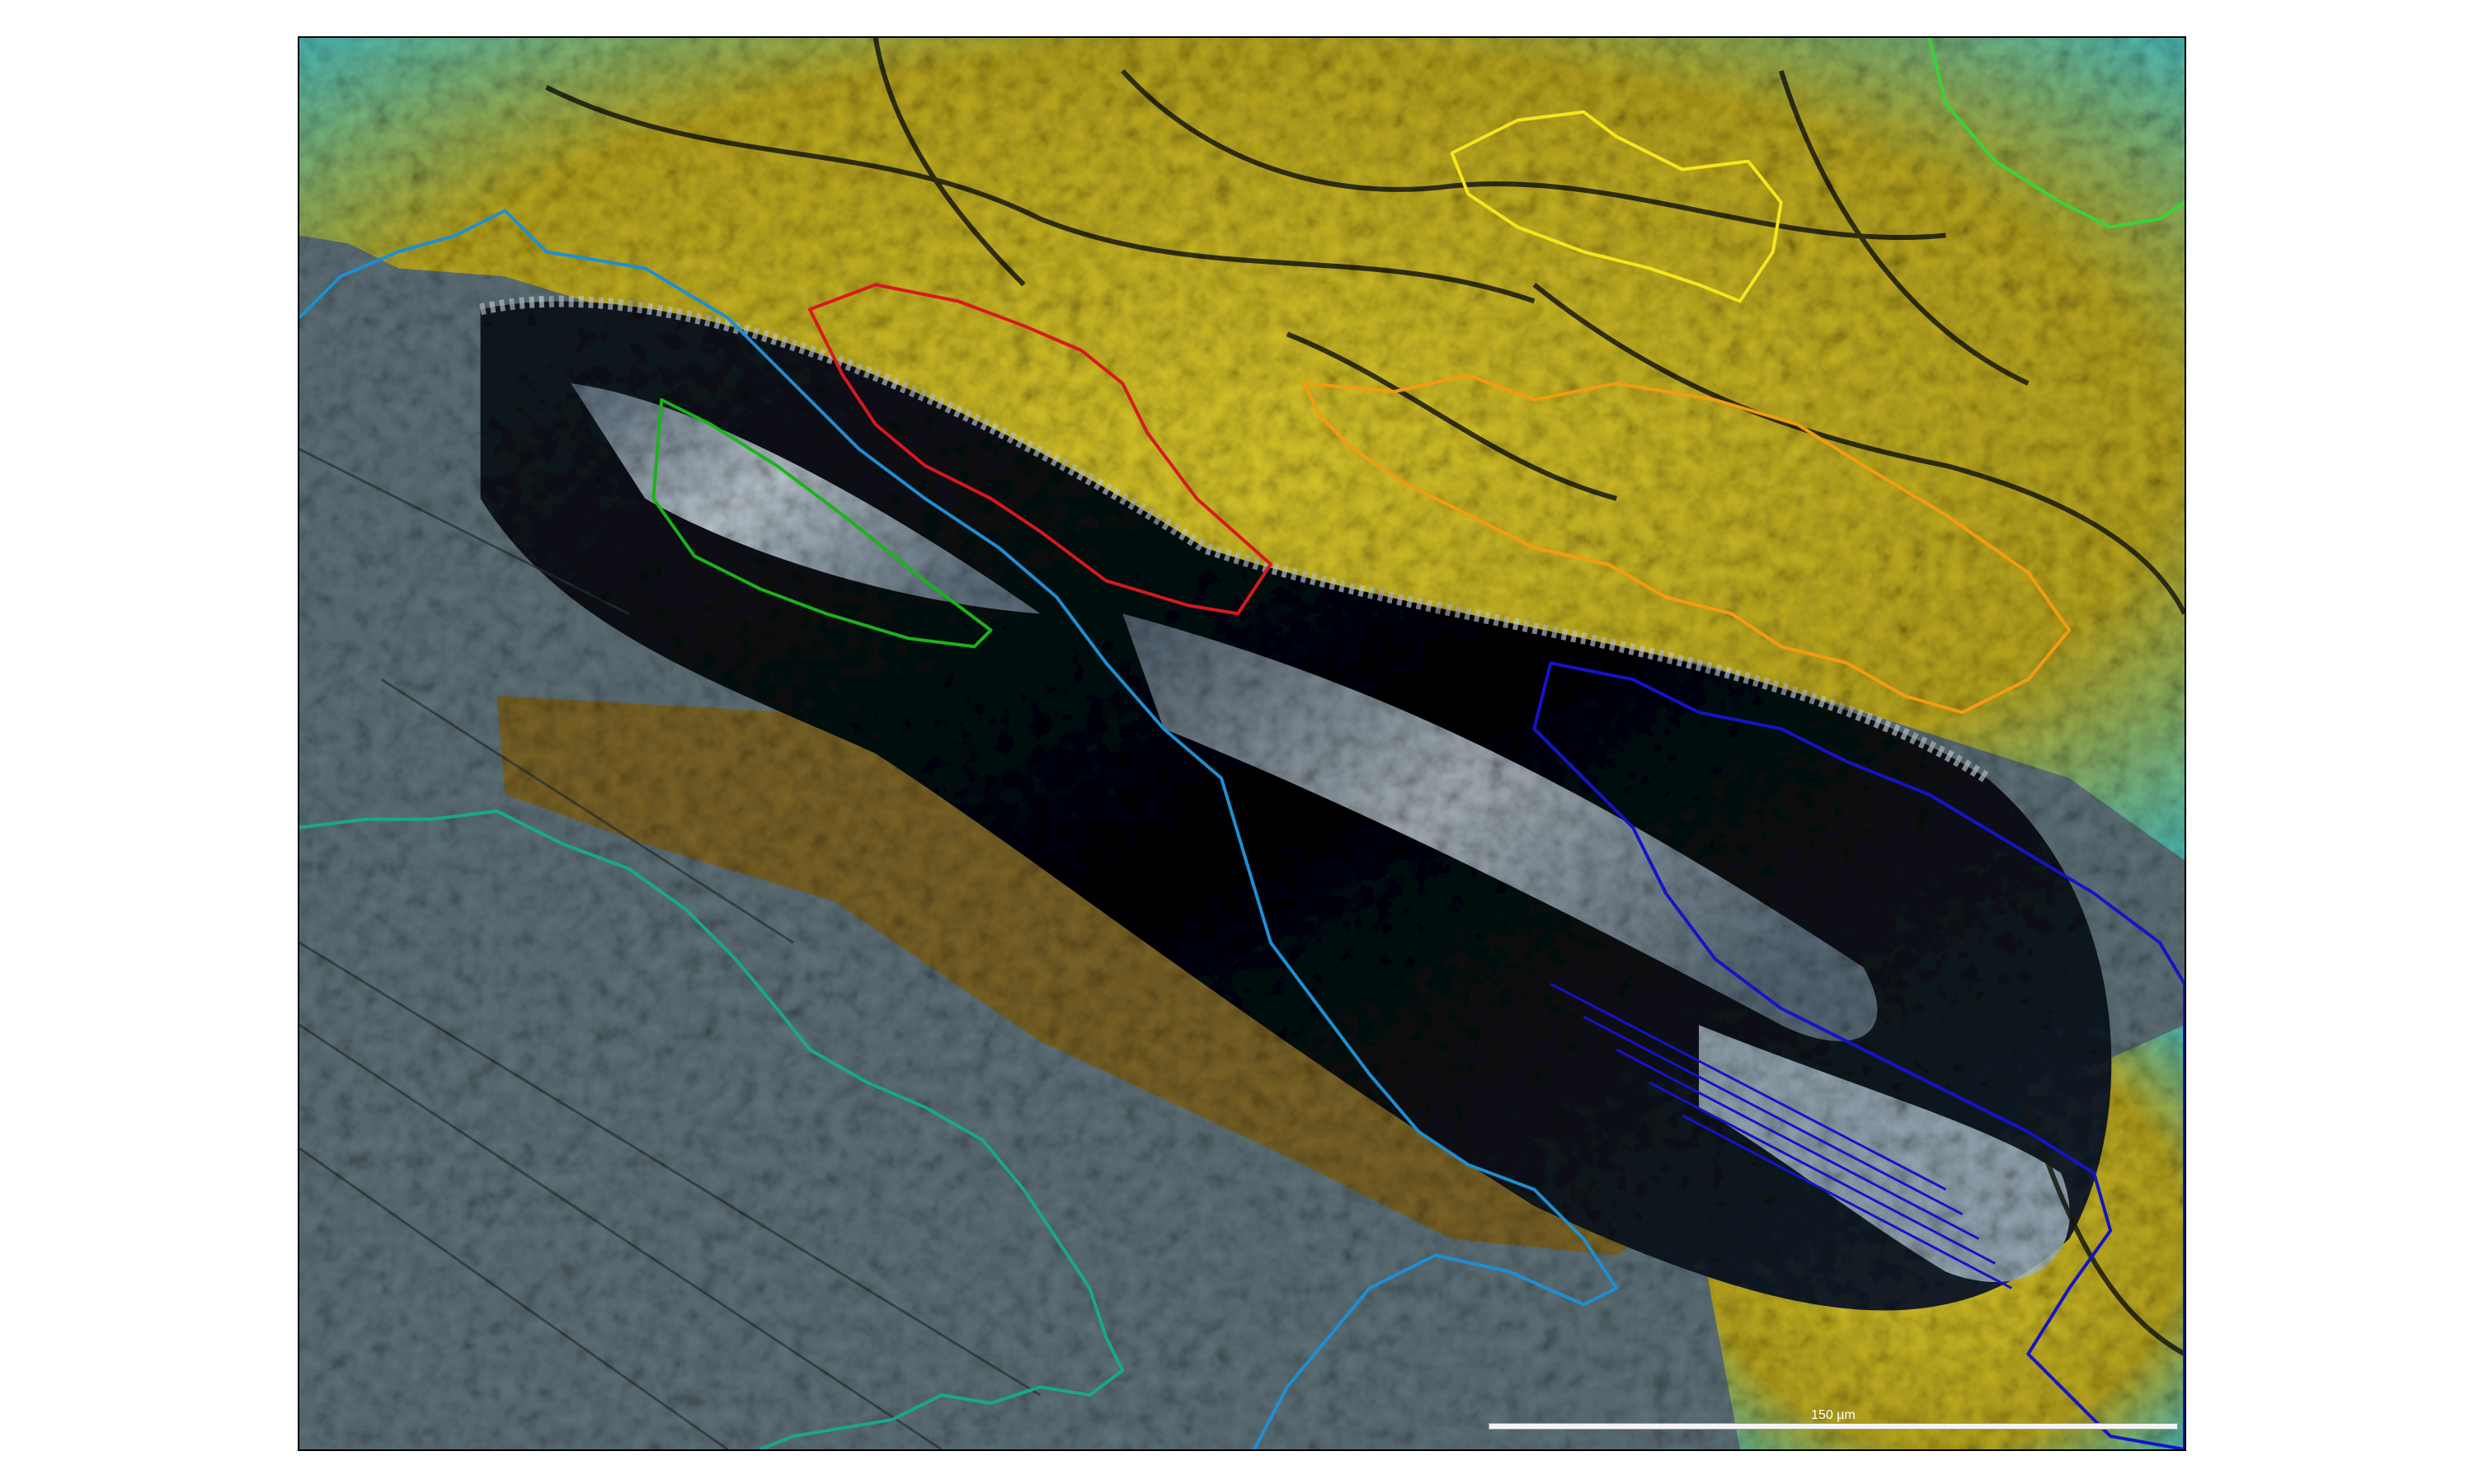  I want to click on twin-lamellae-lower, so click(1884, 1154).